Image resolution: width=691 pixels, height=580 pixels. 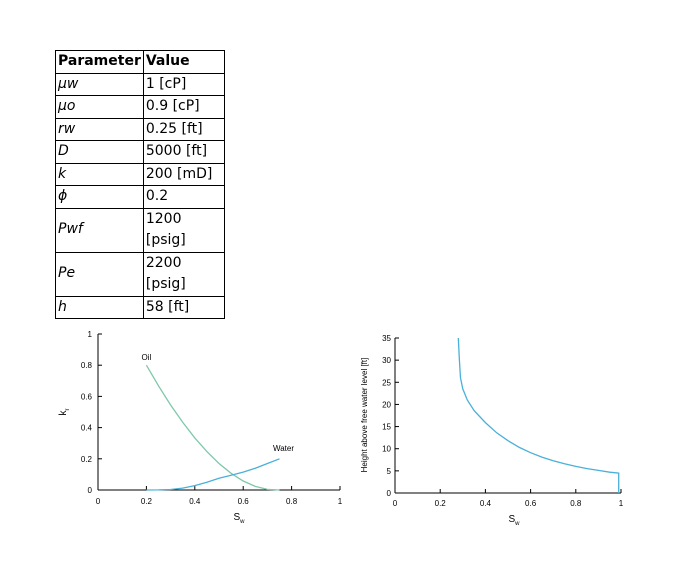 What do you see at coordinates (183, 107) in the screenshot?
I see `param-value: 0.9 [cP]` at bounding box center [183, 107].